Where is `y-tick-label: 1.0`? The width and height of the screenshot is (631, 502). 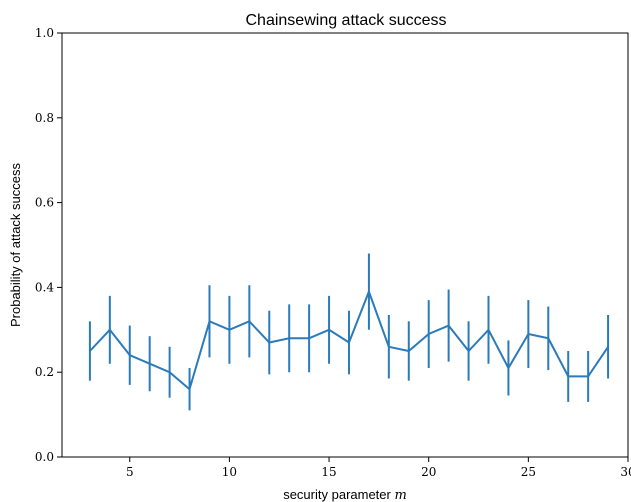 y-tick-label: 1.0 is located at coordinates (44, 33).